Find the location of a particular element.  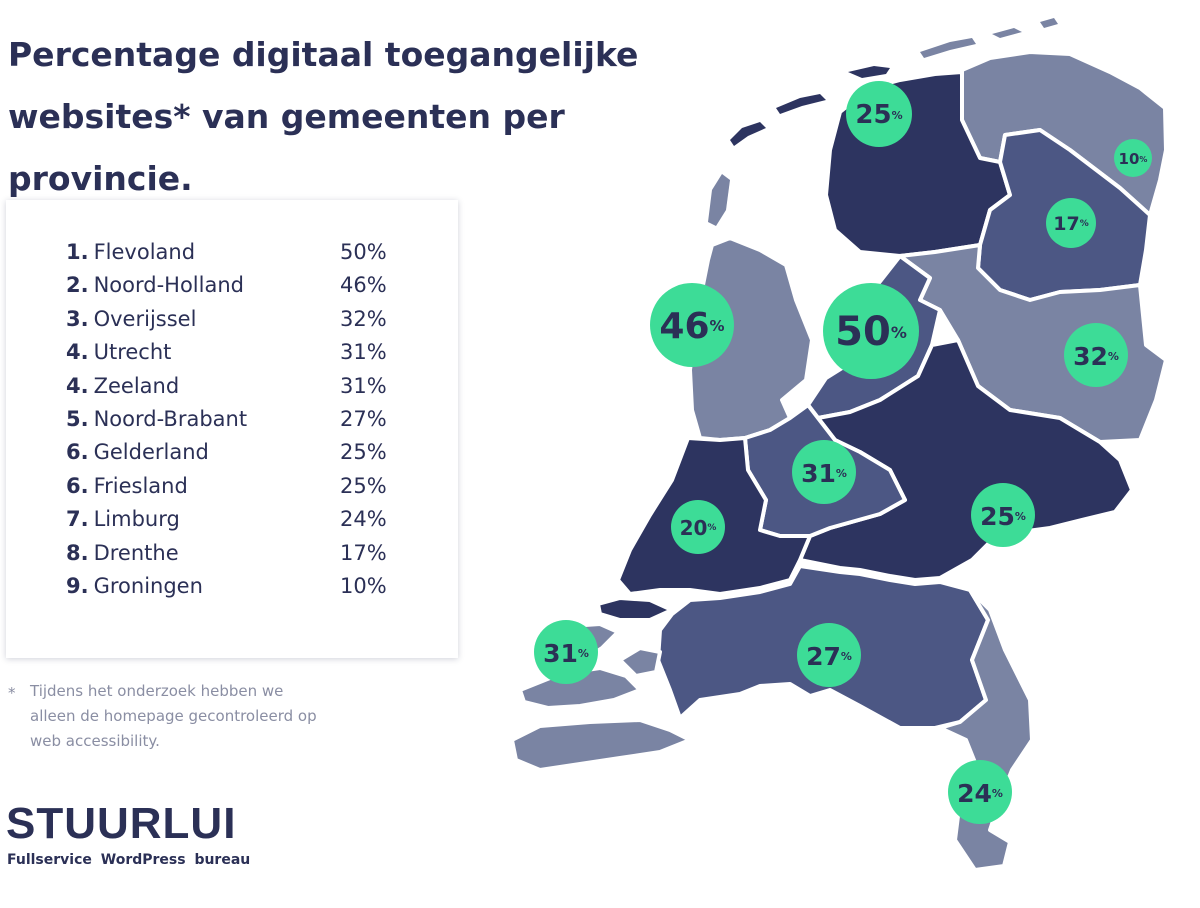

wadden-island-rottumeroog is located at coordinates (1007, 33).